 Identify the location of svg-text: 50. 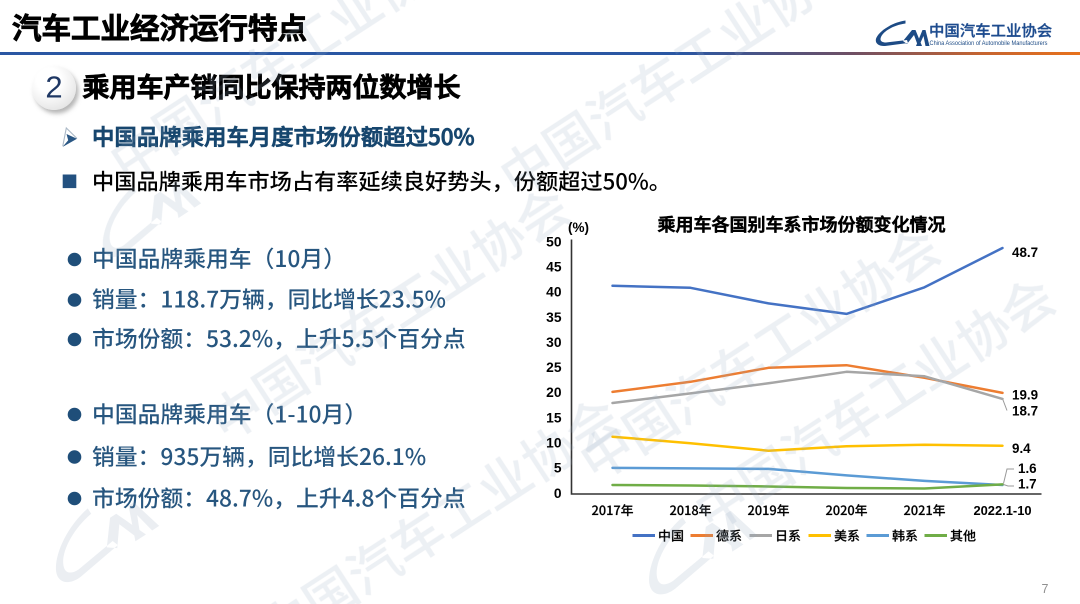
(554, 241).